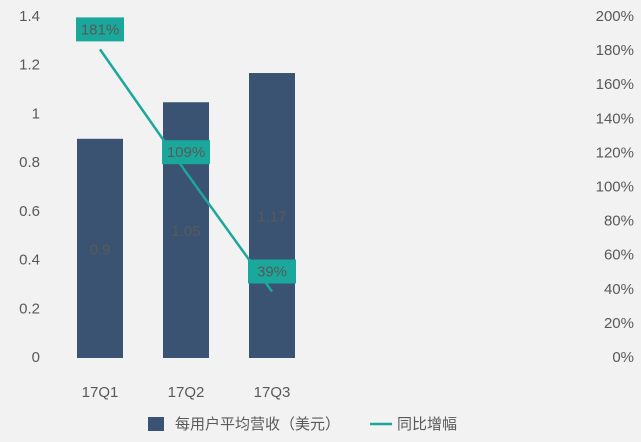  What do you see at coordinates (36, 113) in the screenshot?
I see `y-tick-label: 1` at bounding box center [36, 113].